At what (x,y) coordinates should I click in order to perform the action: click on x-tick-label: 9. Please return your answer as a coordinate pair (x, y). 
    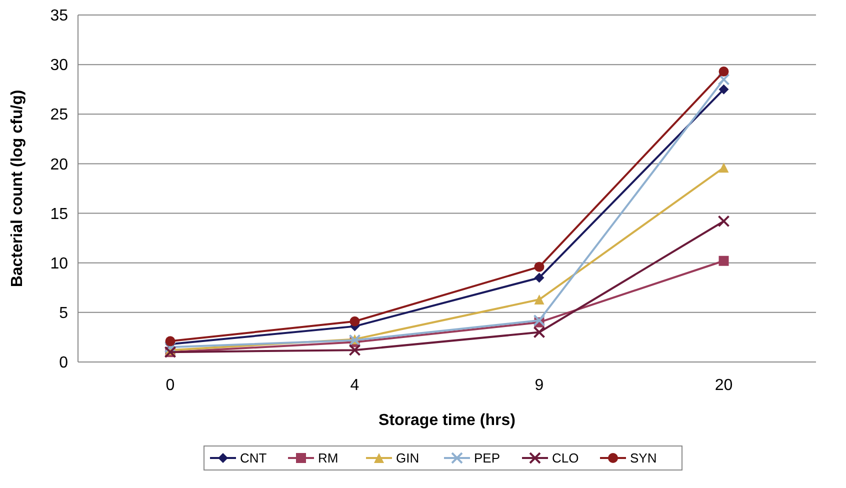
    Looking at the image, I should click on (539, 385).